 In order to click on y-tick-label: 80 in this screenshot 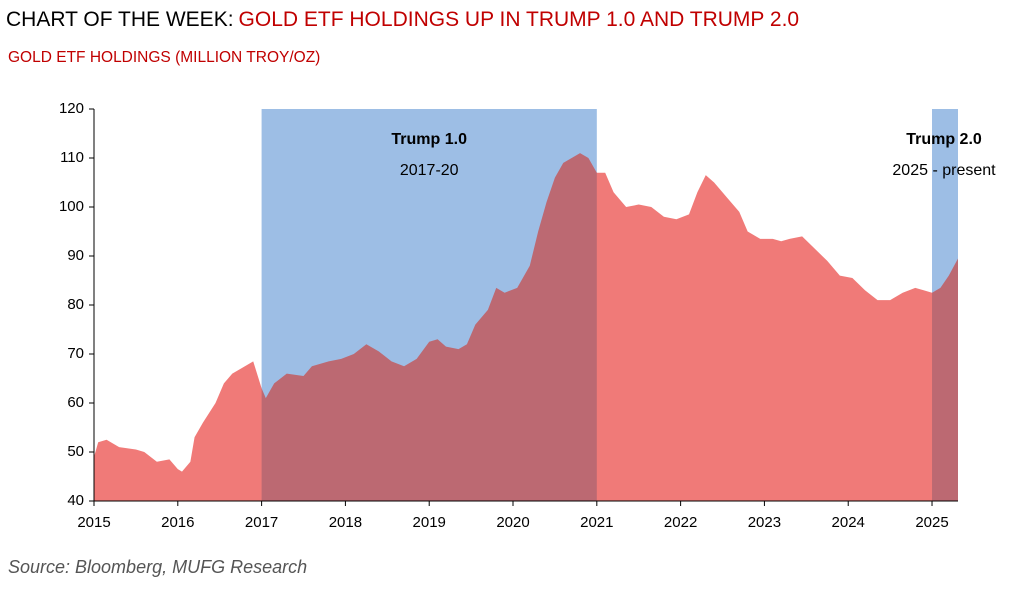, I will do `click(75, 304)`.